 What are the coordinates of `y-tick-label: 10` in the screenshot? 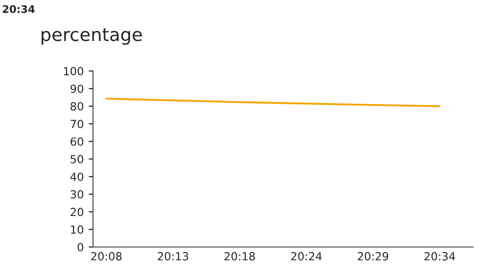 It's located at (77, 229).